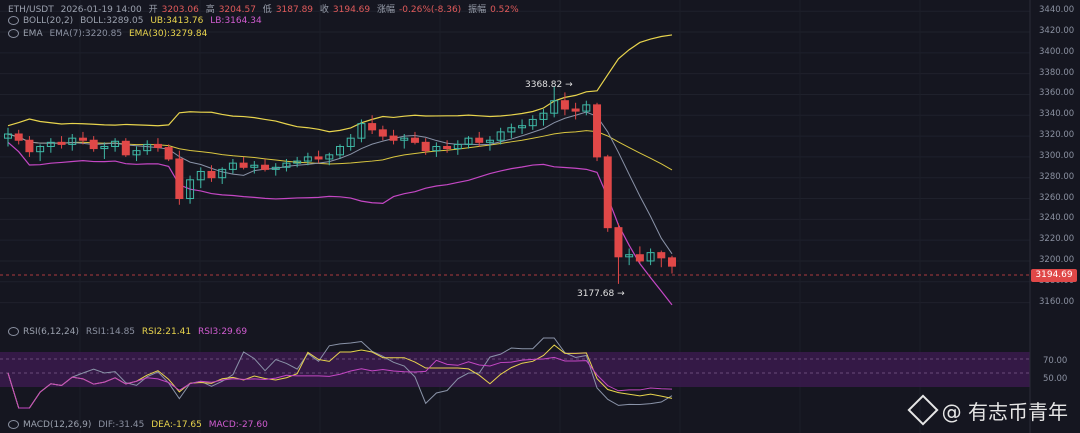  What do you see at coordinates (1057, 239) in the screenshot?
I see `price-tick-label: 3220.00` at bounding box center [1057, 239].